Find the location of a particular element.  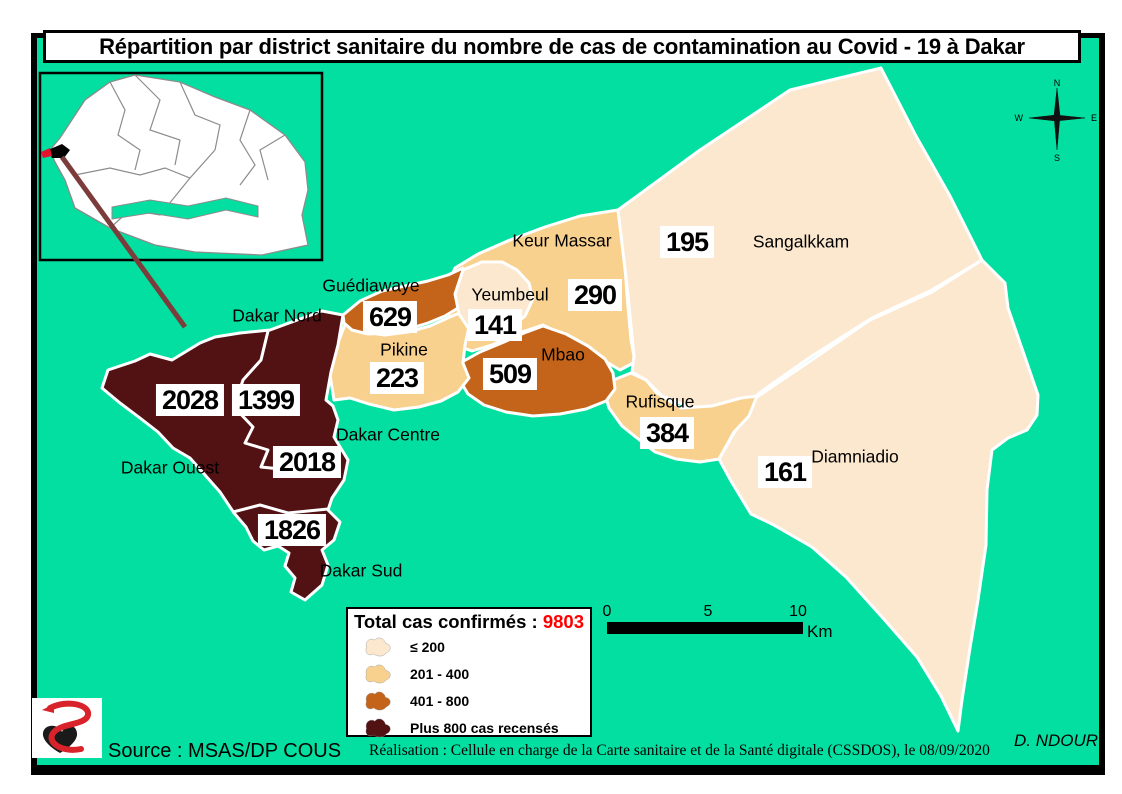

legend-item-label: 201 - 400 is located at coordinates (440, 673).